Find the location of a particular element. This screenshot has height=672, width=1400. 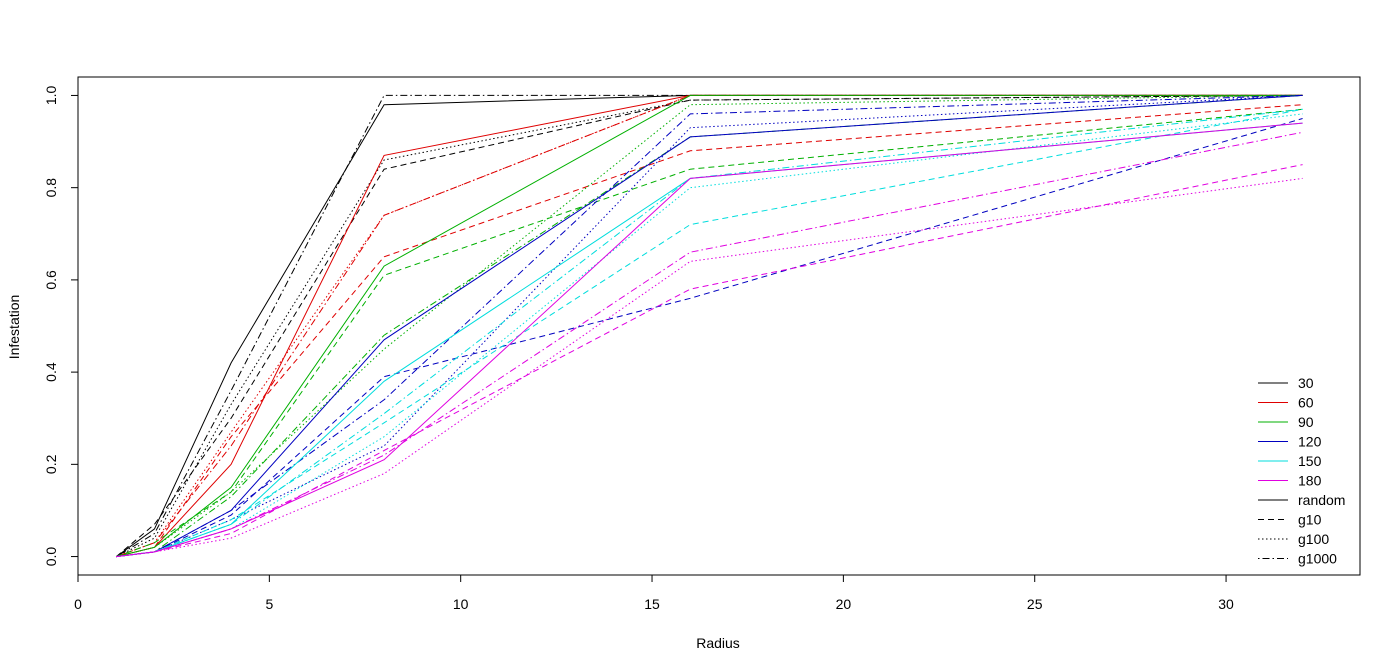

y-tick-label: 0.8 is located at coordinates (51, 188).